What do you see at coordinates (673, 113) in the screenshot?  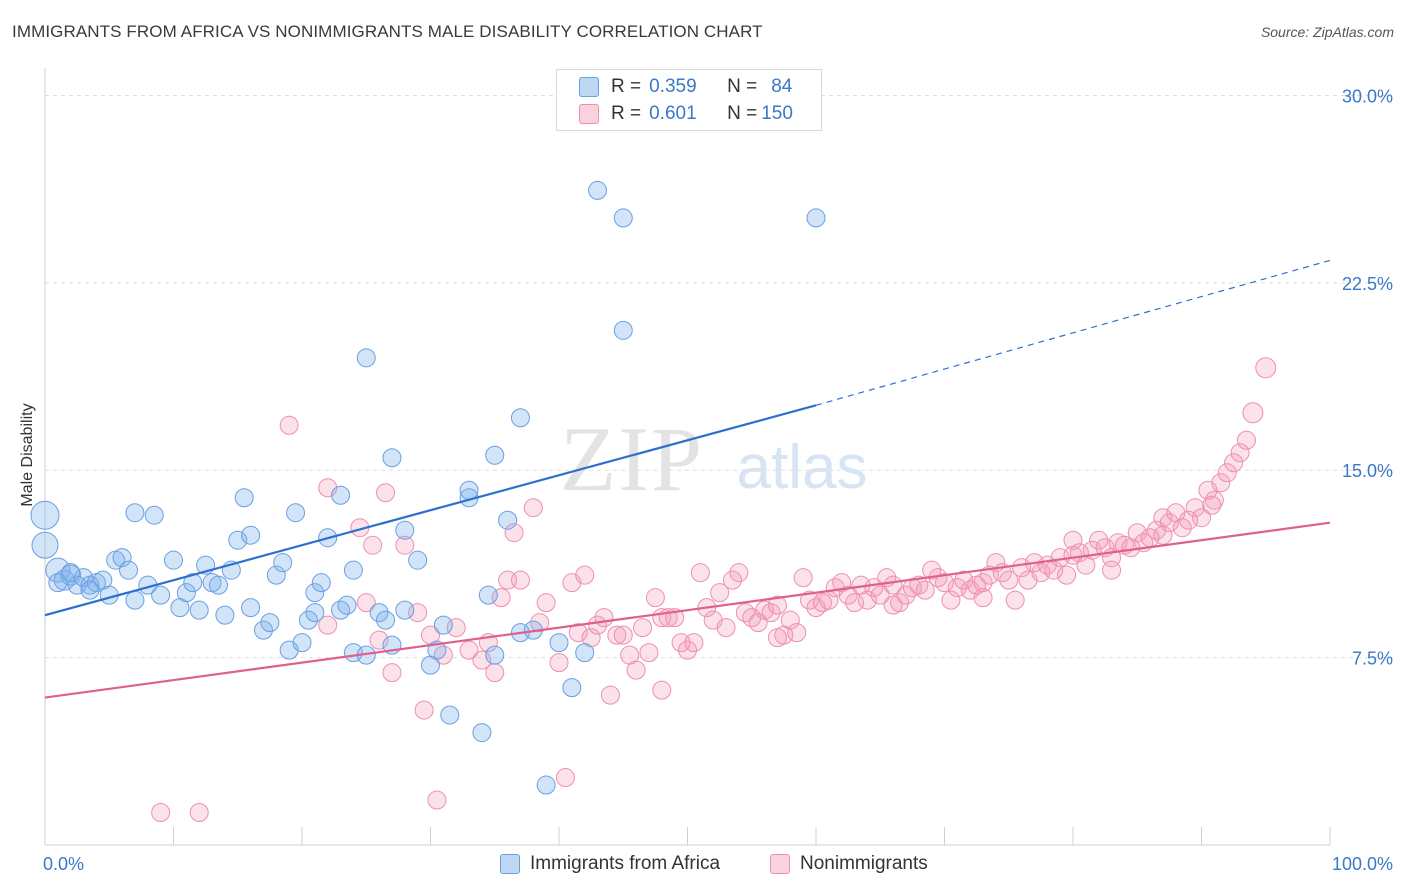 I see `r-value: 0.601` at bounding box center [673, 113].